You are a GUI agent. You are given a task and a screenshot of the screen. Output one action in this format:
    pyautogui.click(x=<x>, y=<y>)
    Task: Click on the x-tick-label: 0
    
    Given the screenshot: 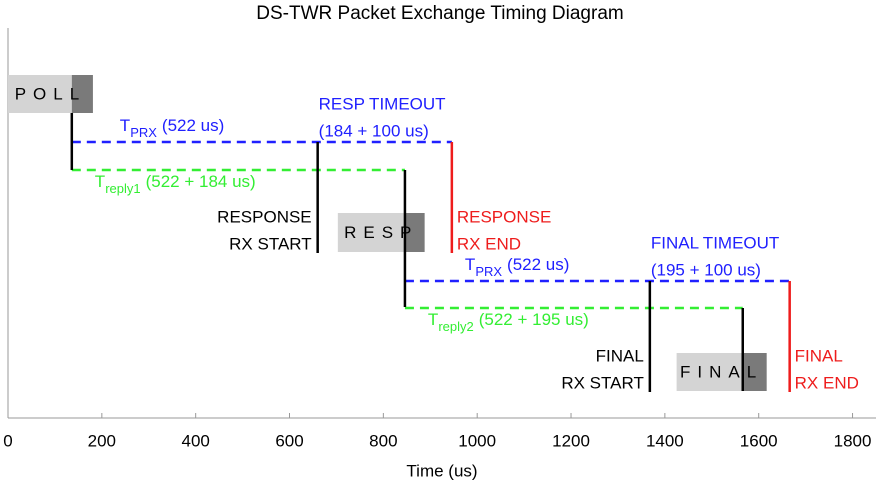 What is the action you would take?
    pyautogui.click(x=7, y=440)
    